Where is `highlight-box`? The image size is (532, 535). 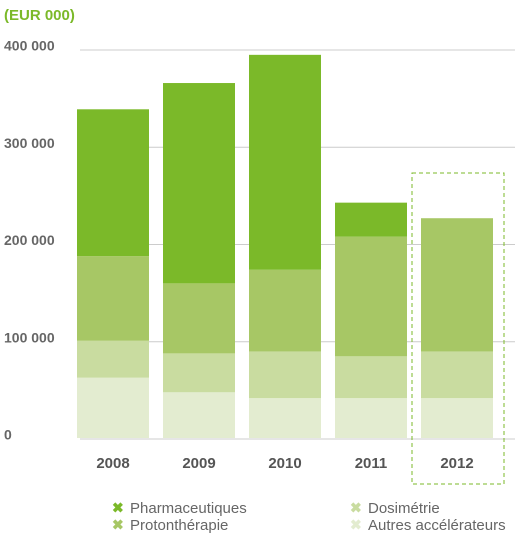
highlight-box is located at coordinates (458, 328).